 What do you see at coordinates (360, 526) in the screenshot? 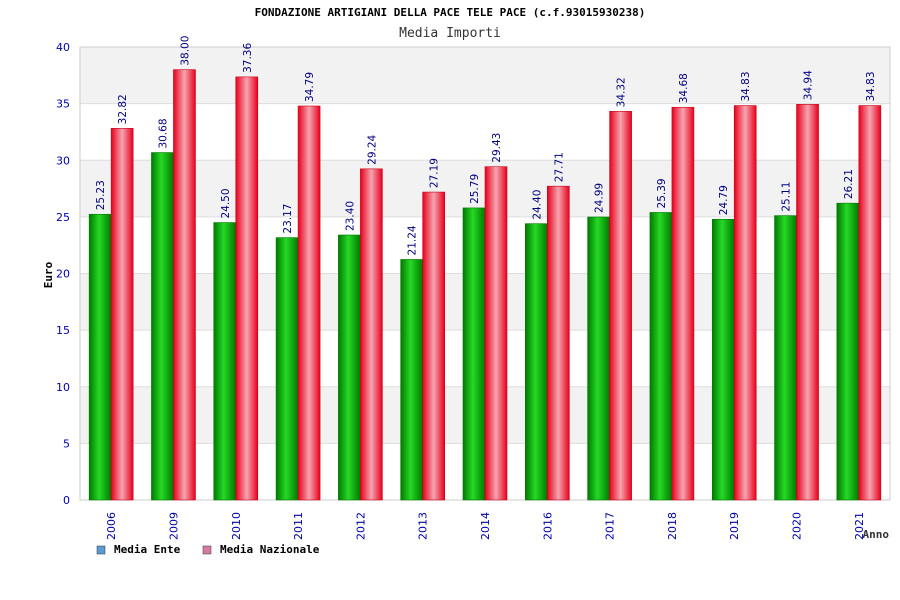
I see `x-tick-label: 2012` at bounding box center [360, 526].